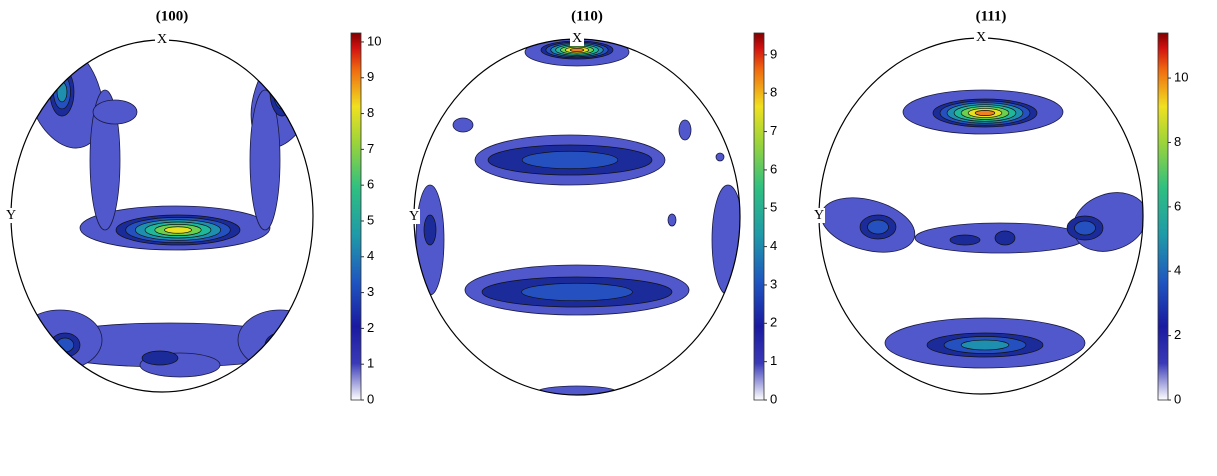  Describe the element at coordinates (991, 16) in the screenshot. I see `figure-title: (111)` at that location.